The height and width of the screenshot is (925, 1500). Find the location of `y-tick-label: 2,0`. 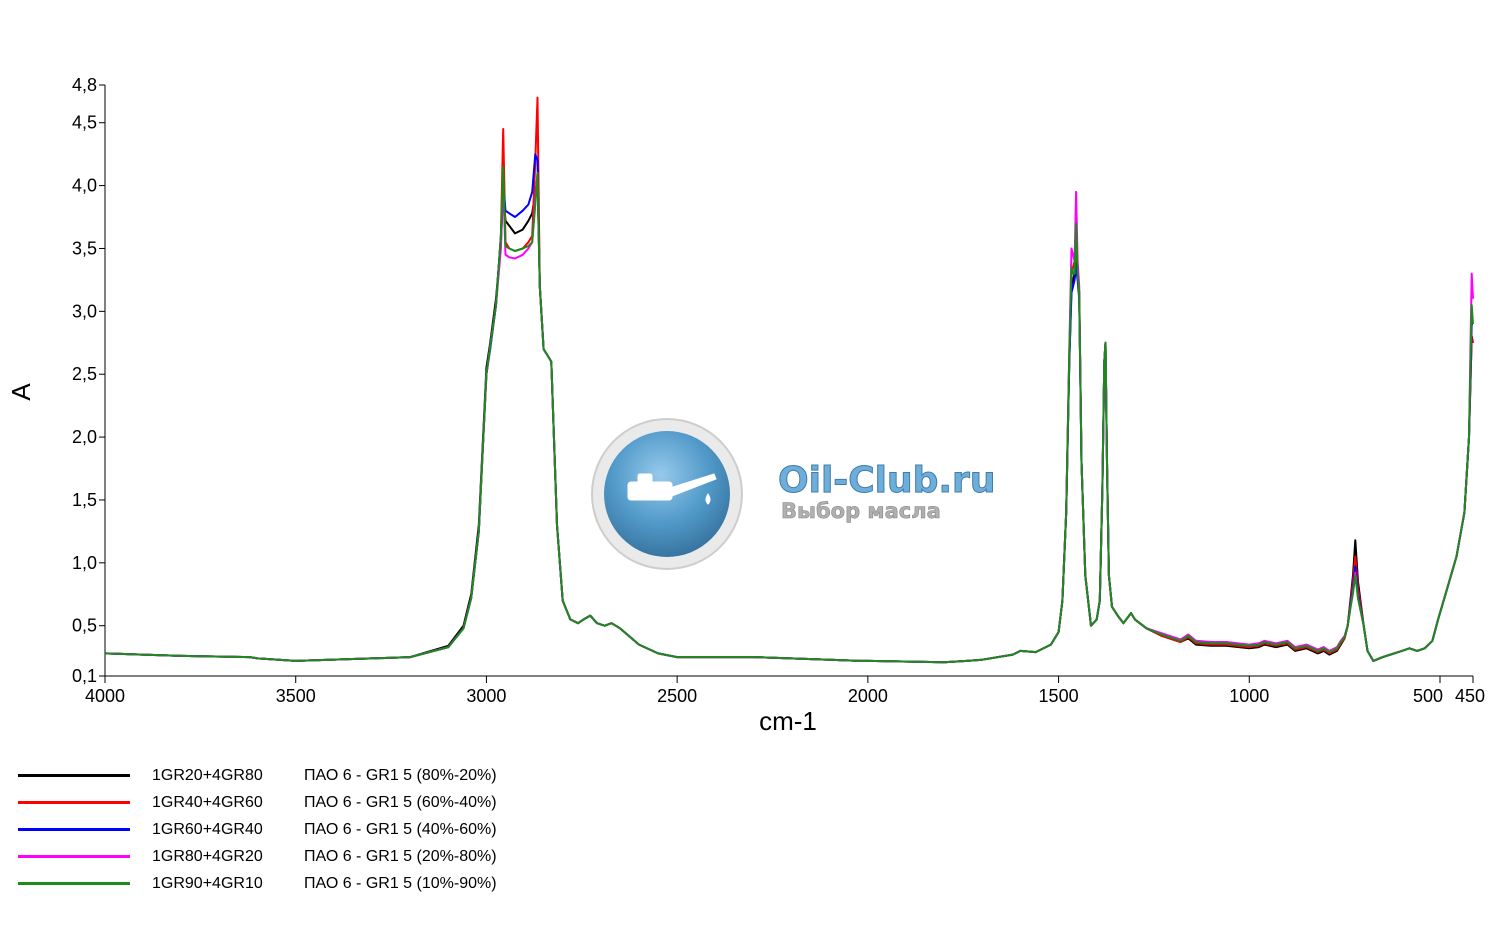

y-tick-label: 2,0 is located at coordinates (84, 437).